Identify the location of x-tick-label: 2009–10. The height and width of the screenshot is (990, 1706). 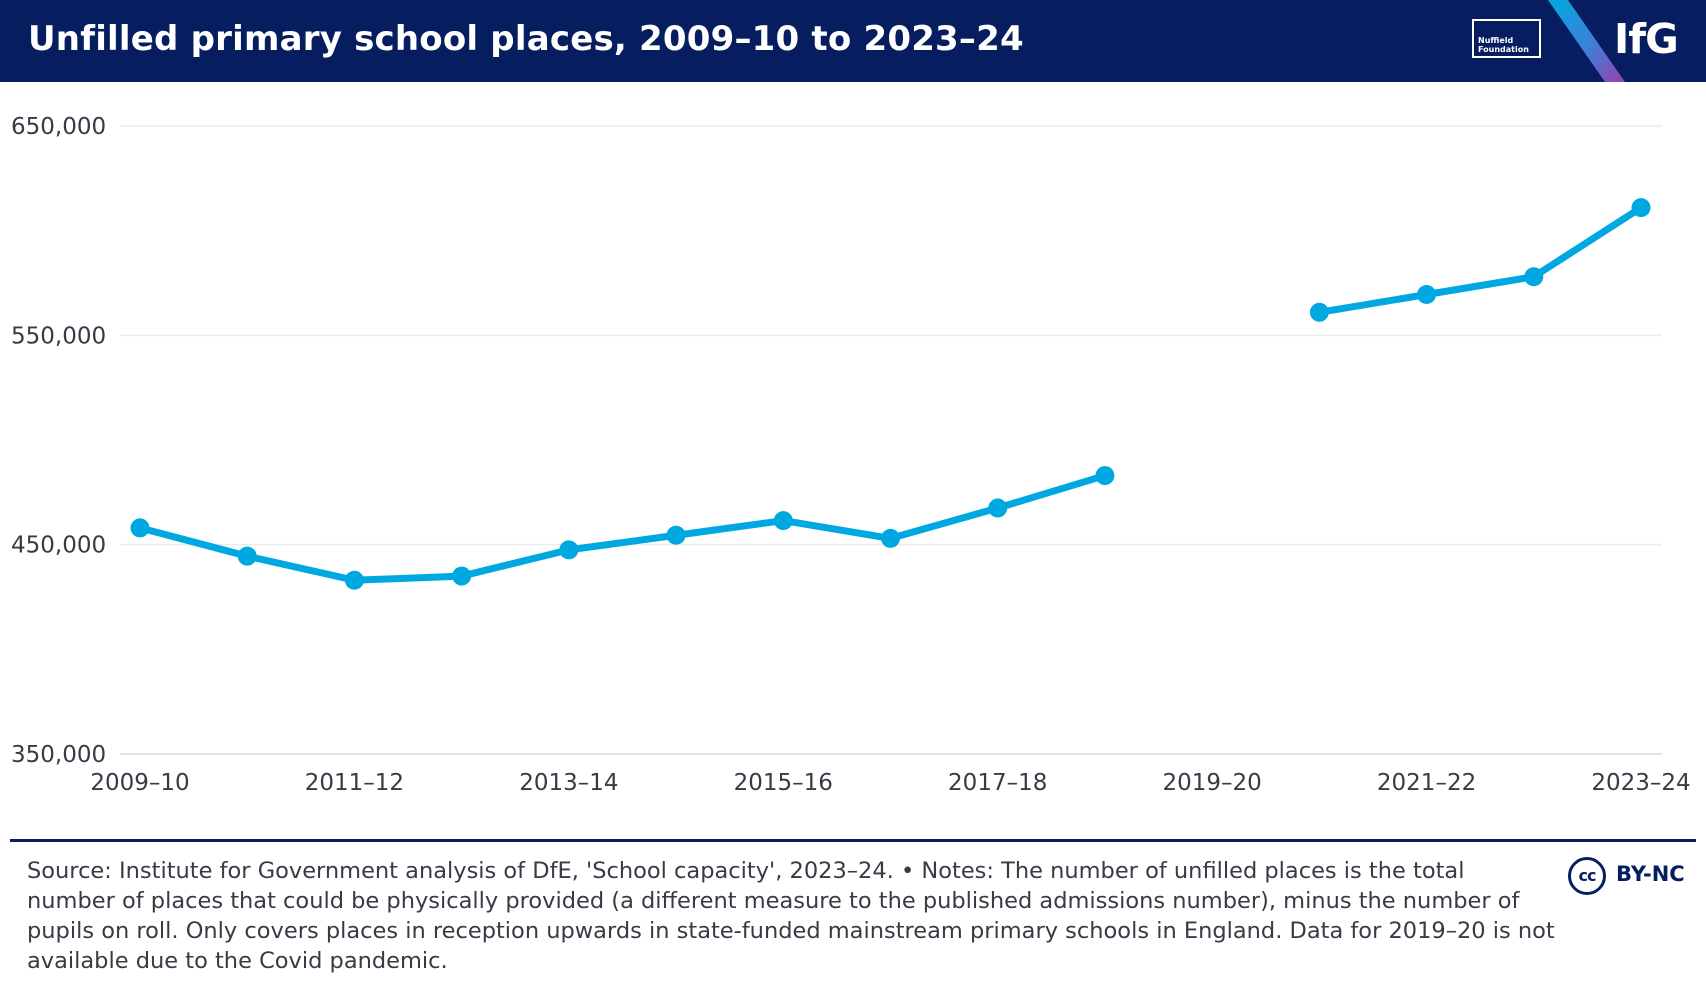
(139, 783).